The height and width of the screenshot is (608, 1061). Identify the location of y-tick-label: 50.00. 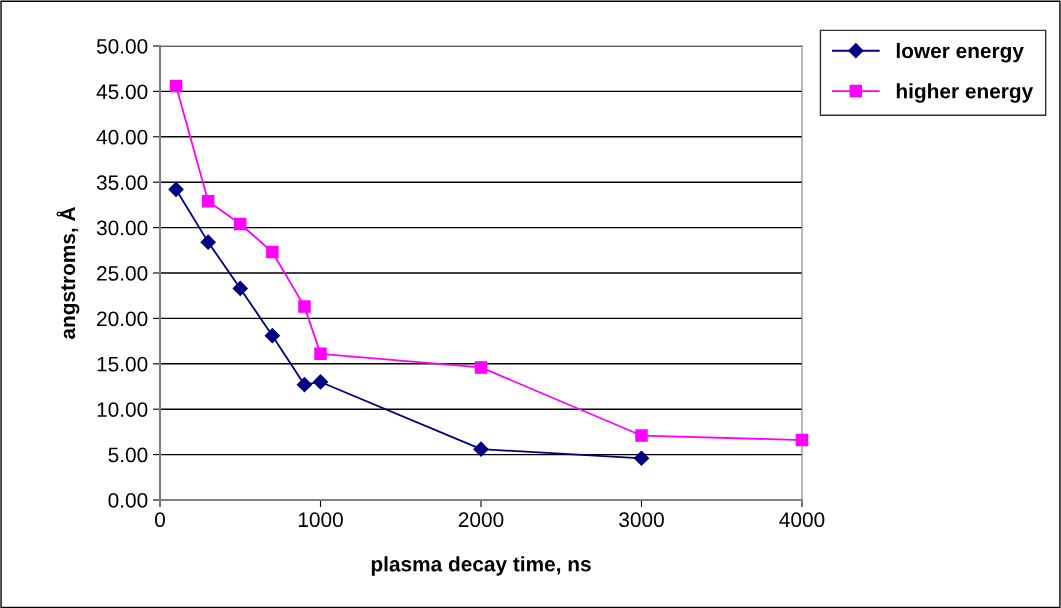
(122, 46).